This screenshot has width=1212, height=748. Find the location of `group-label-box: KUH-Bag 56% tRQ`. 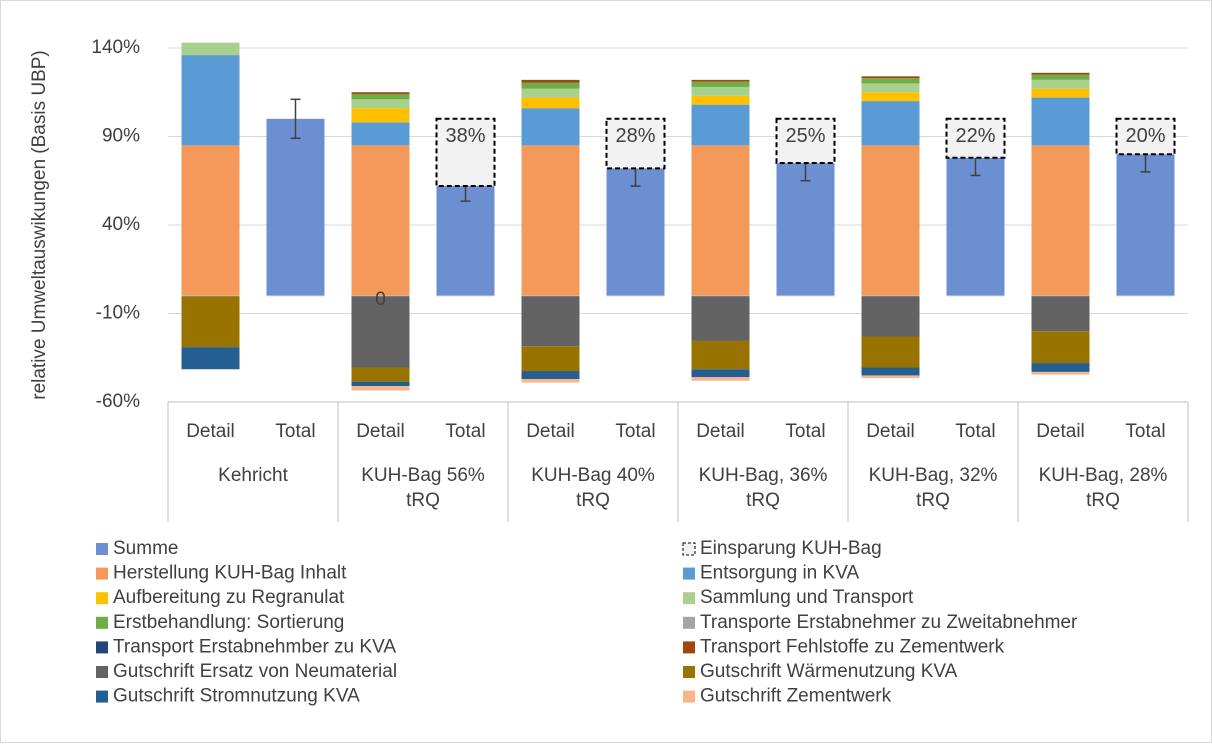

group-label-box: KUH-Bag 56% tRQ is located at coordinates (423, 488).